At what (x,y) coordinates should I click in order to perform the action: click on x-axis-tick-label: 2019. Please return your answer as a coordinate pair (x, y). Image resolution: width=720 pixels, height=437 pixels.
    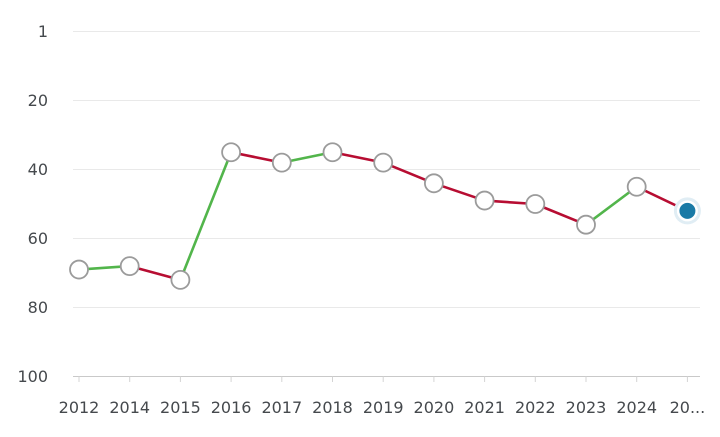
    Looking at the image, I should click on (383, 407).